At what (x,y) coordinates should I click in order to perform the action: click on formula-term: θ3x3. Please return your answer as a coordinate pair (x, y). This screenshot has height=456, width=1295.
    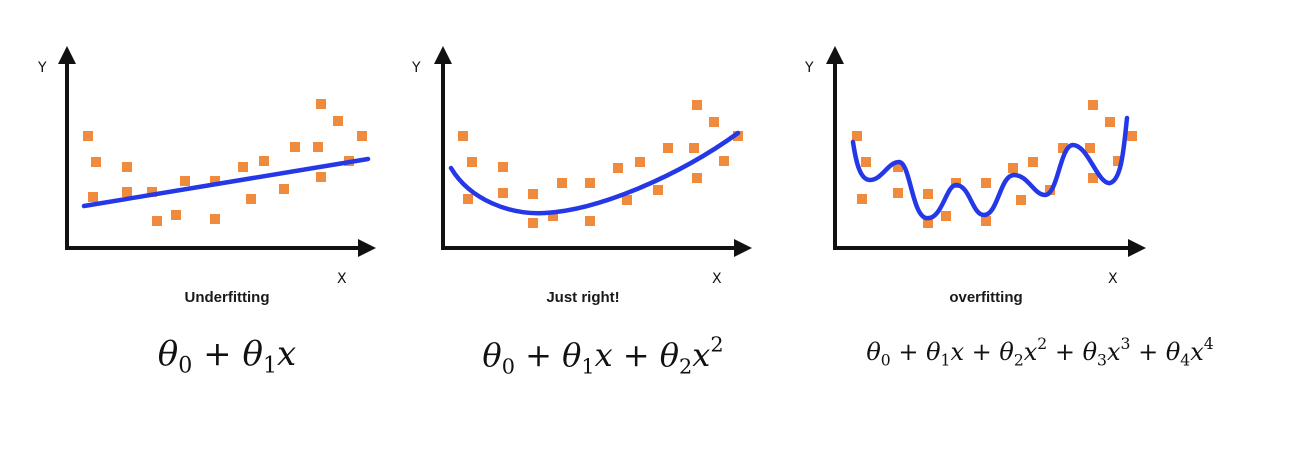
    Looking at the image, I should click on (1106, 352).